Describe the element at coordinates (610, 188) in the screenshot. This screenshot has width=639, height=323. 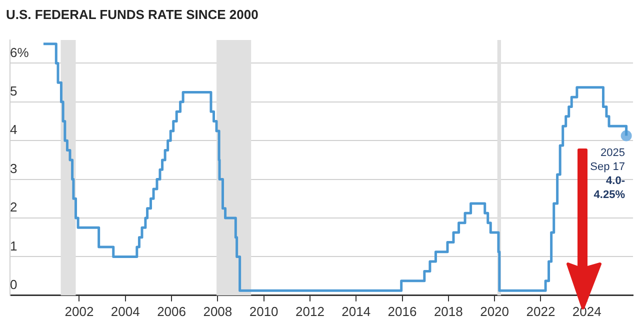
I see `annotation: 4.0- 4.25%` at that location.